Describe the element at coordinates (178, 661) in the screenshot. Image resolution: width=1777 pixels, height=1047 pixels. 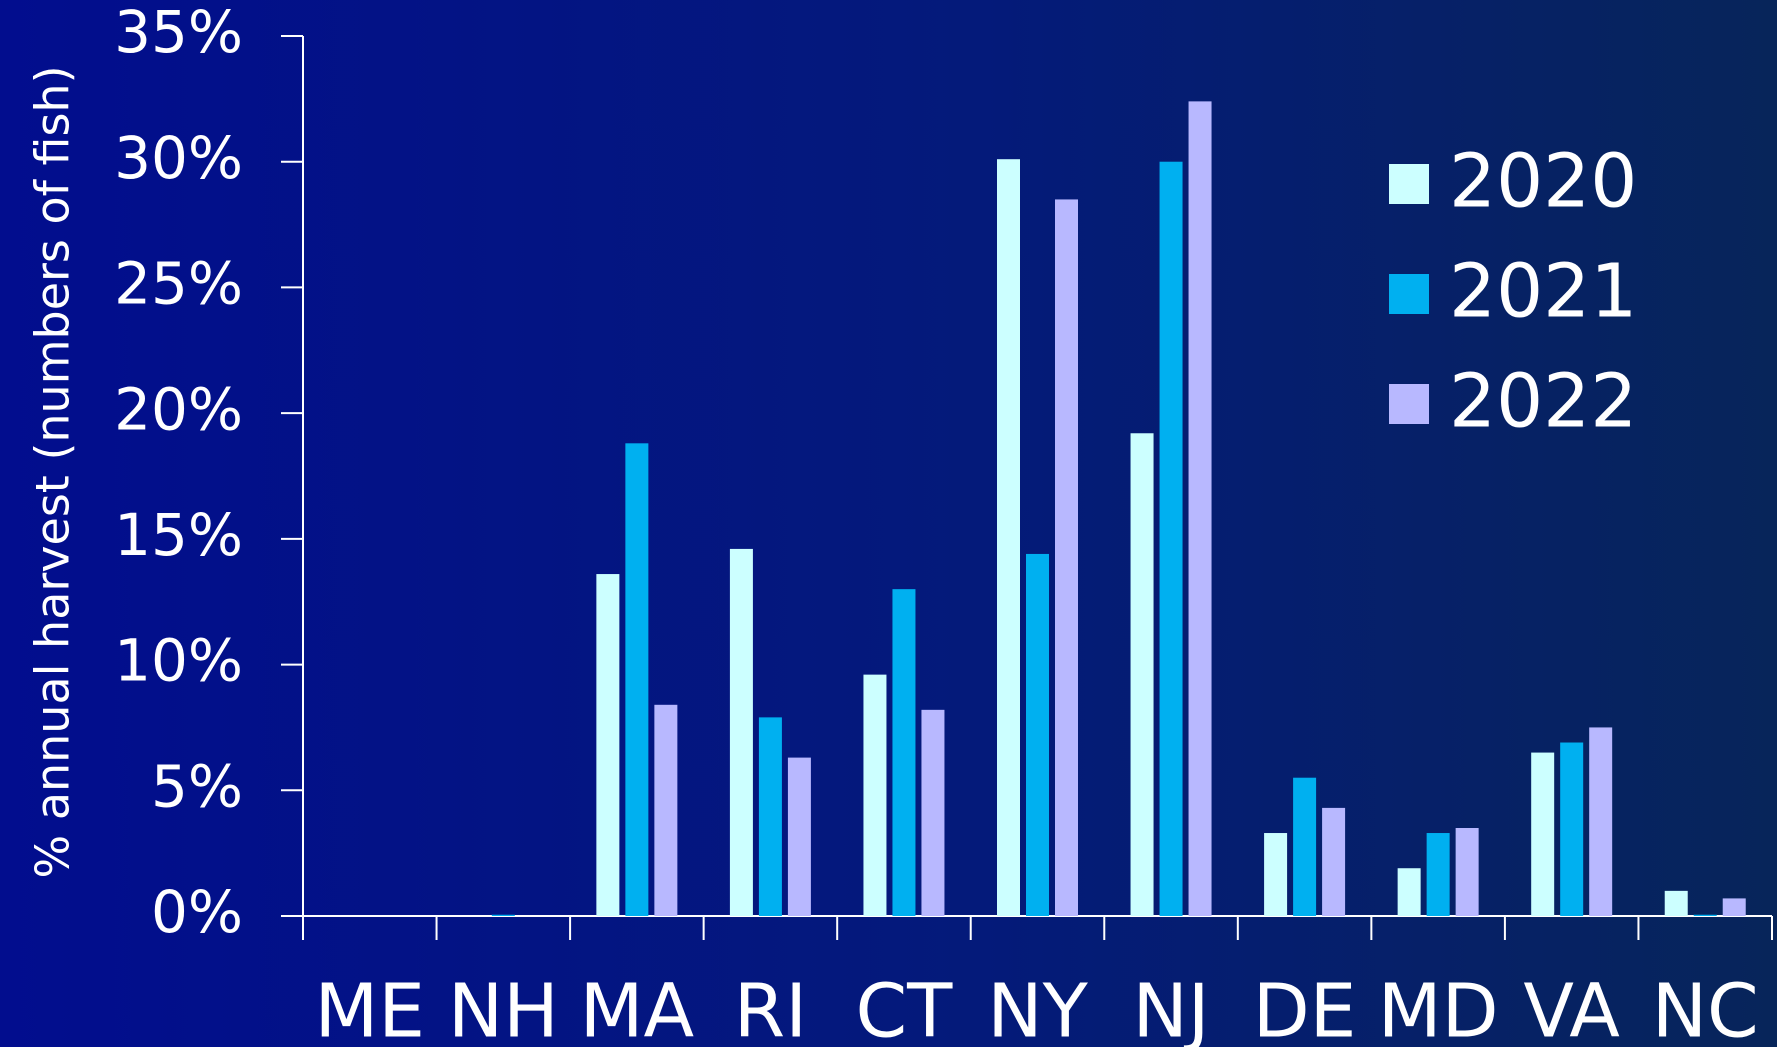
I see `y-tick-label: 10%` at that location.